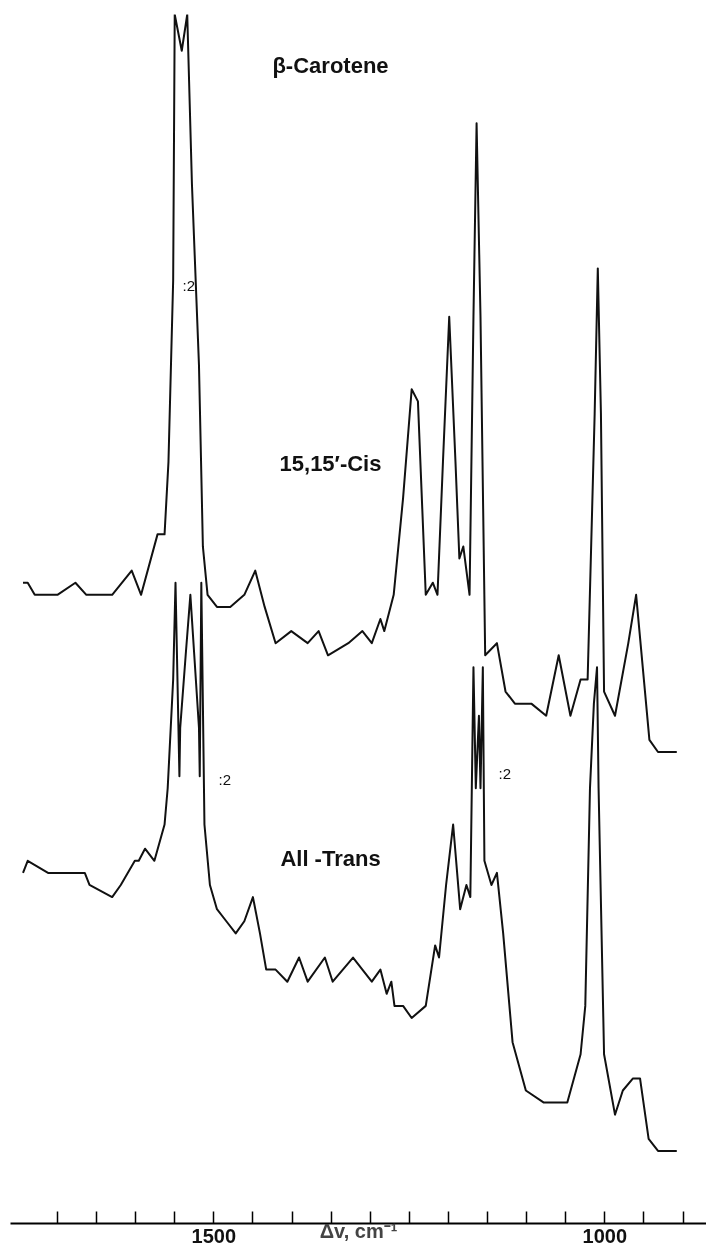  What do you see at coordinates (330, 858) in the screenshot?
I see `series-label: All -Trans` at bounding box center [330, 858].